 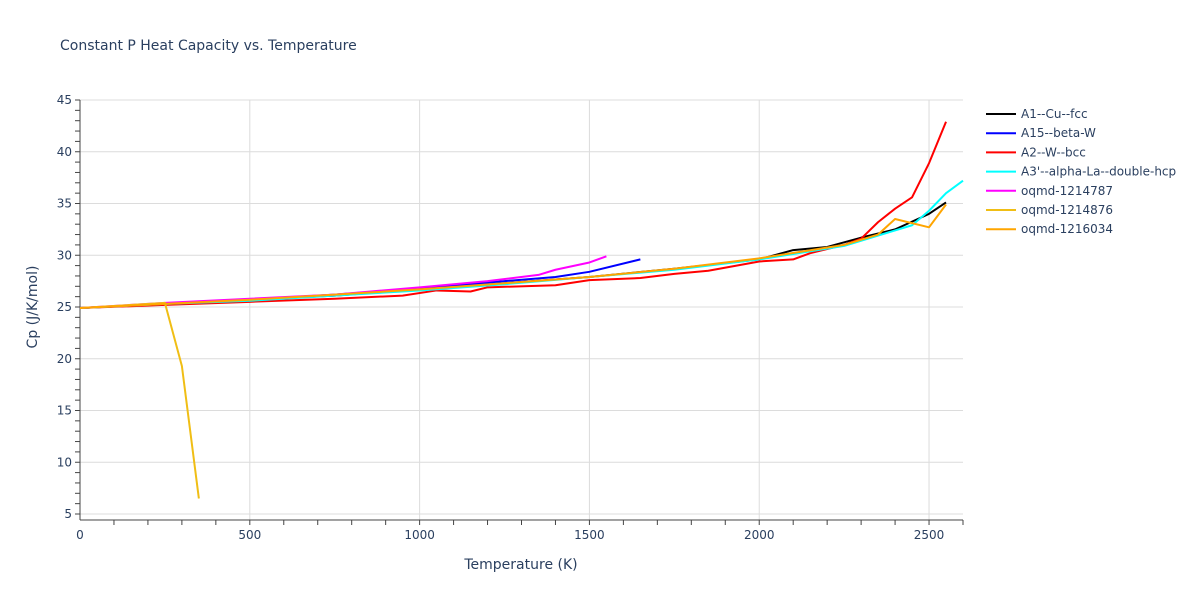 I want to click on legend-item: A2--W--bcc, so click(x=1036, y=152).